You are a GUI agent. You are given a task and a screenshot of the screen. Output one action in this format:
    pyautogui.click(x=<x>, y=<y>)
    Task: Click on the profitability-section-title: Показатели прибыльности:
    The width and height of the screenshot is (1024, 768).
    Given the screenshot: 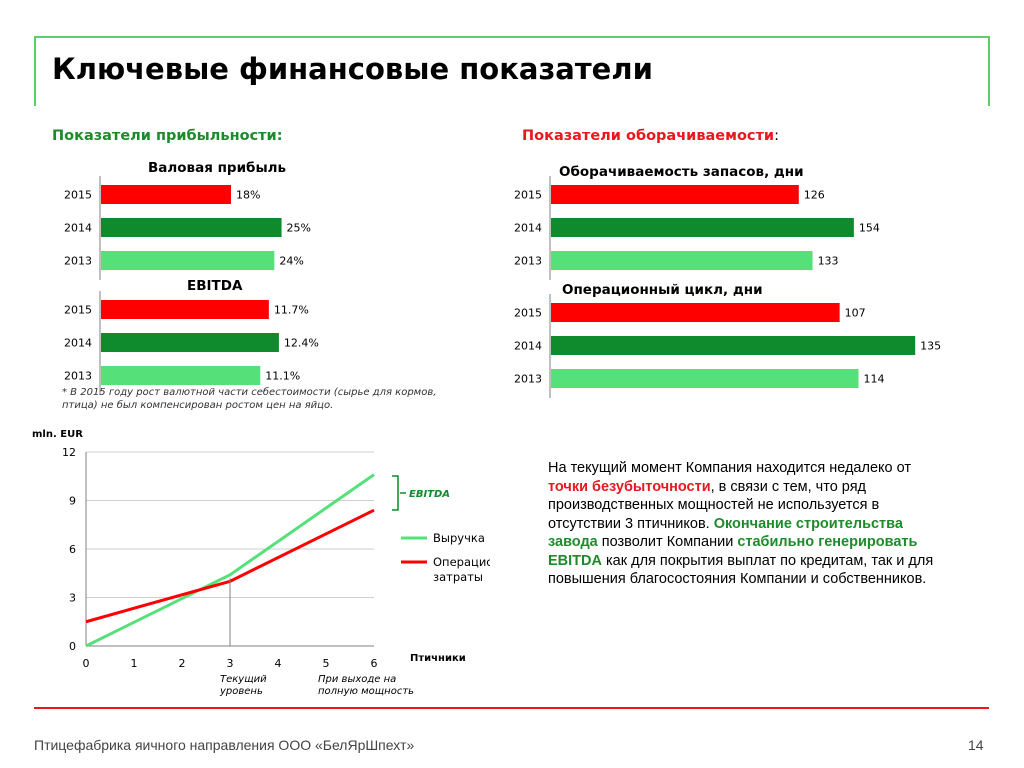 What is the action you would take?
    pyautogui.click(x=167, y=136)
    